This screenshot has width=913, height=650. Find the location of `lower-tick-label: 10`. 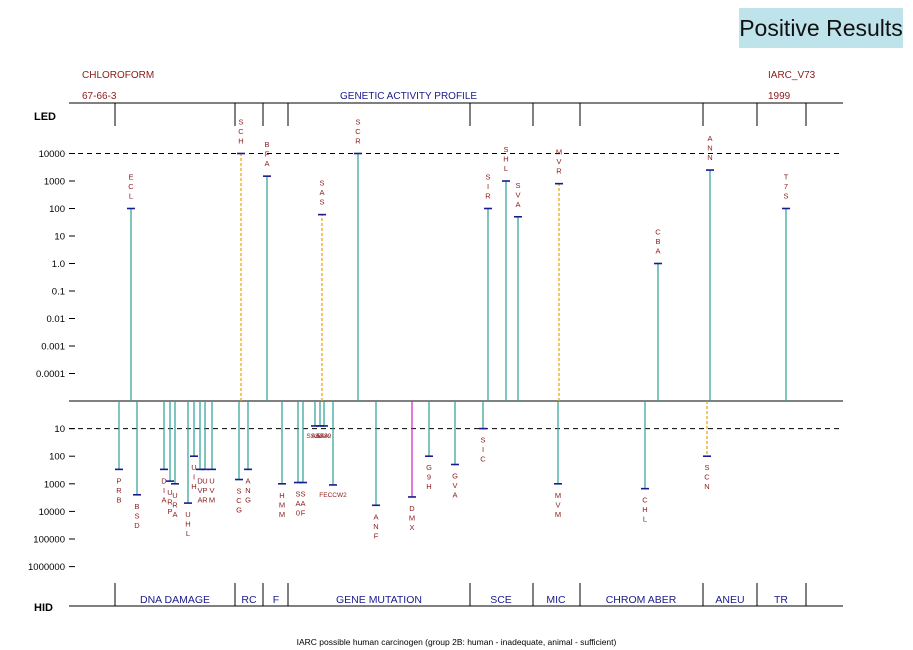

lower-tick-label: 10 is located at coordinates (59, 429).